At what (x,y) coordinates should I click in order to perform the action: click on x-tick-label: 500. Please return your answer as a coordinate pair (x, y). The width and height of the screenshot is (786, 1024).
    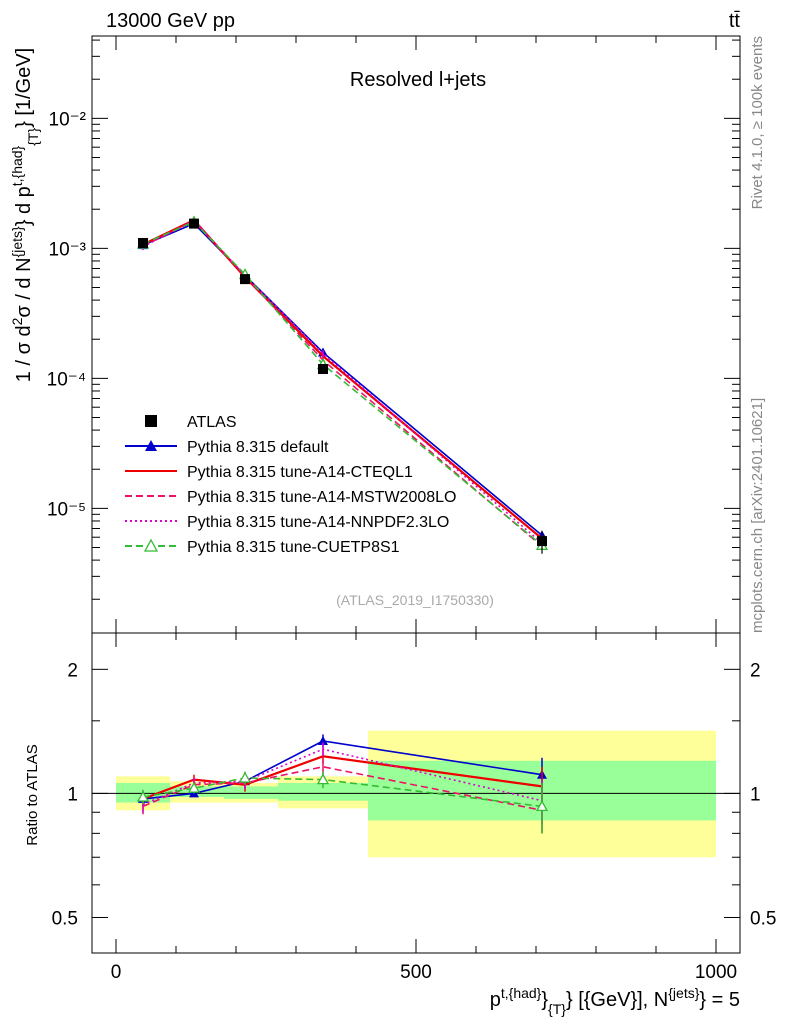
    Looking at the image, I should click on (416, 972).